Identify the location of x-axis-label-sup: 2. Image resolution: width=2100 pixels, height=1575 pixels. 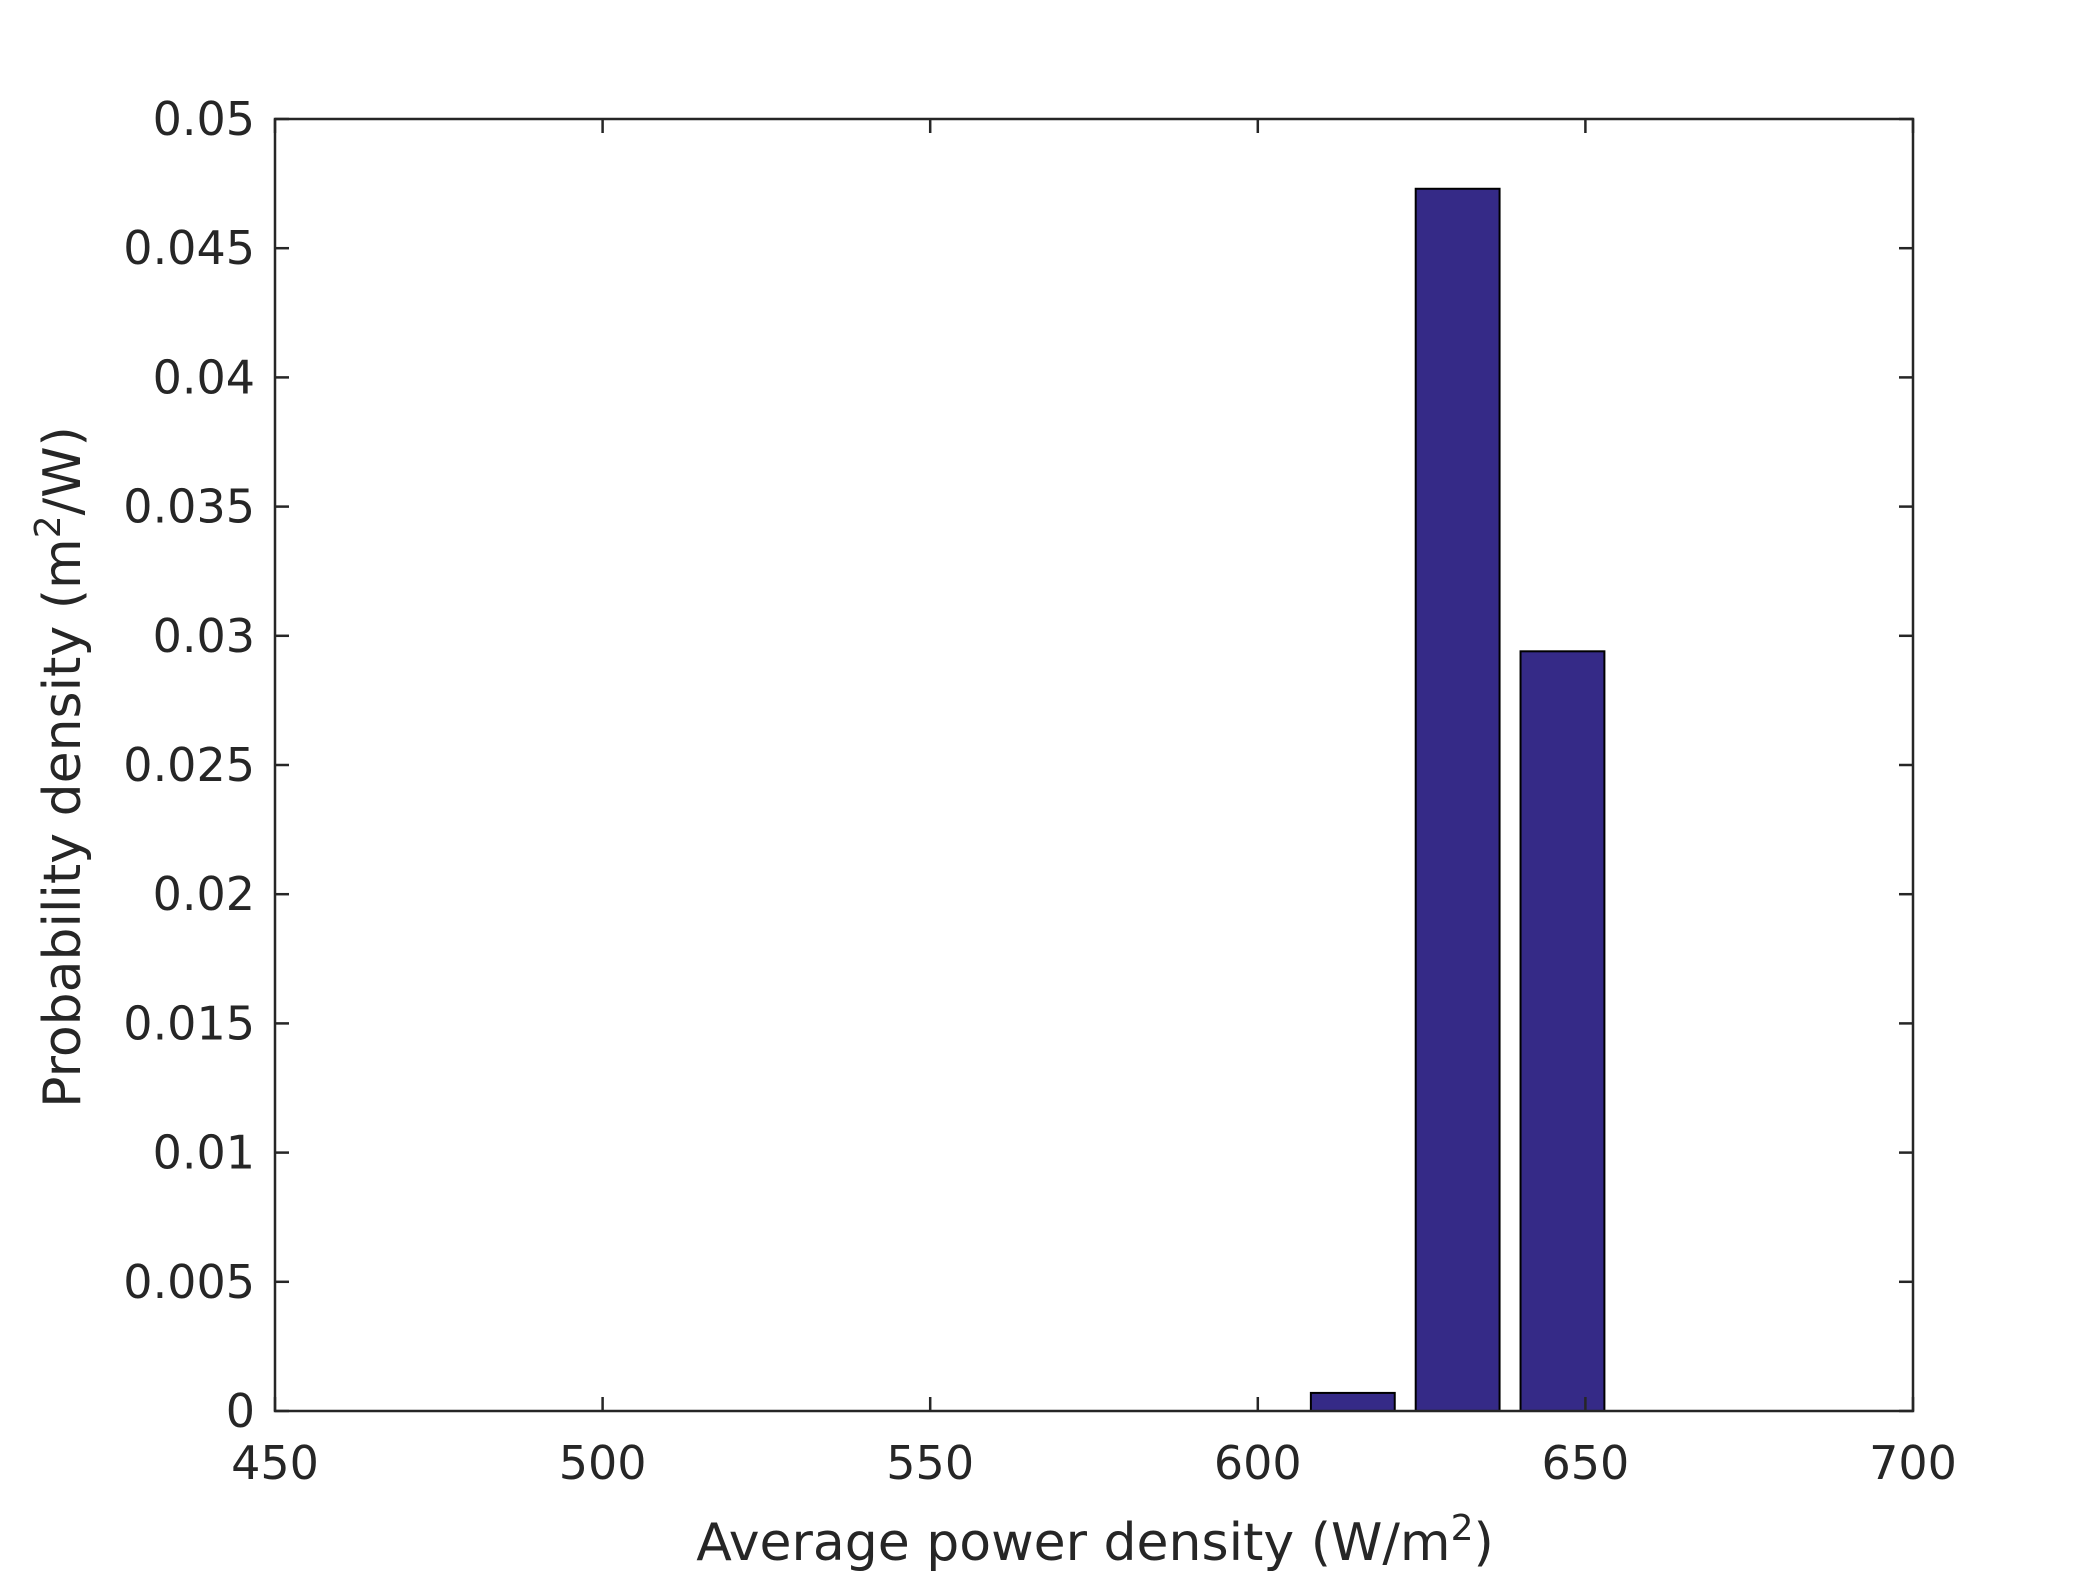
(1462, 1528).